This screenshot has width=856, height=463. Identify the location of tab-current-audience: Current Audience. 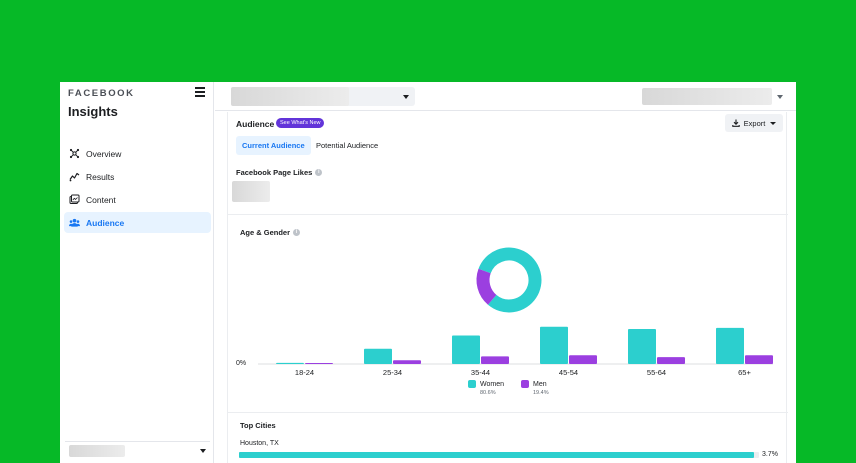
(273, 145).